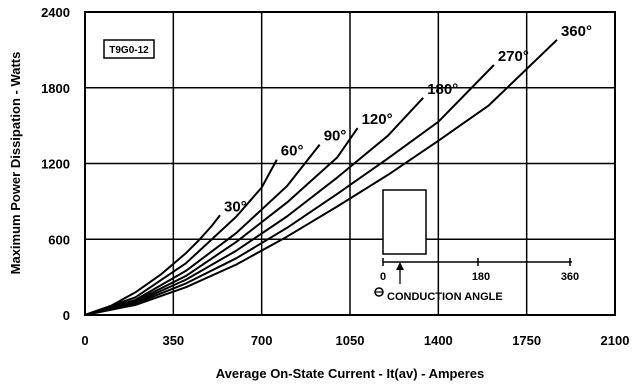 This screenshot has height=385, width=634. What do you see at coordinates (570, 277) in the screenshot?
I see `inset-tick-label-360: 360` at bounding box center [570, 277].